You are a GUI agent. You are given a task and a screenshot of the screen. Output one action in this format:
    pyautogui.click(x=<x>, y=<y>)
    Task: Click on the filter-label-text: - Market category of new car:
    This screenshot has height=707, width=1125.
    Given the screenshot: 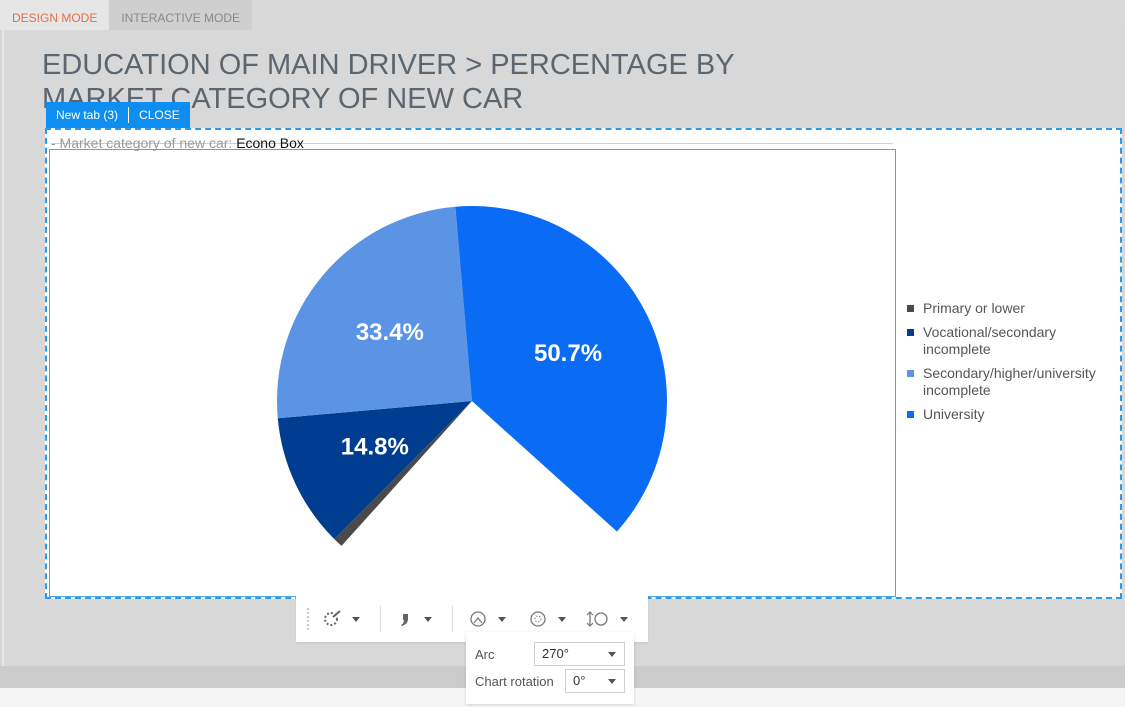 What is the action you would take?
    pyautogui.click(x=142, y=143)
    